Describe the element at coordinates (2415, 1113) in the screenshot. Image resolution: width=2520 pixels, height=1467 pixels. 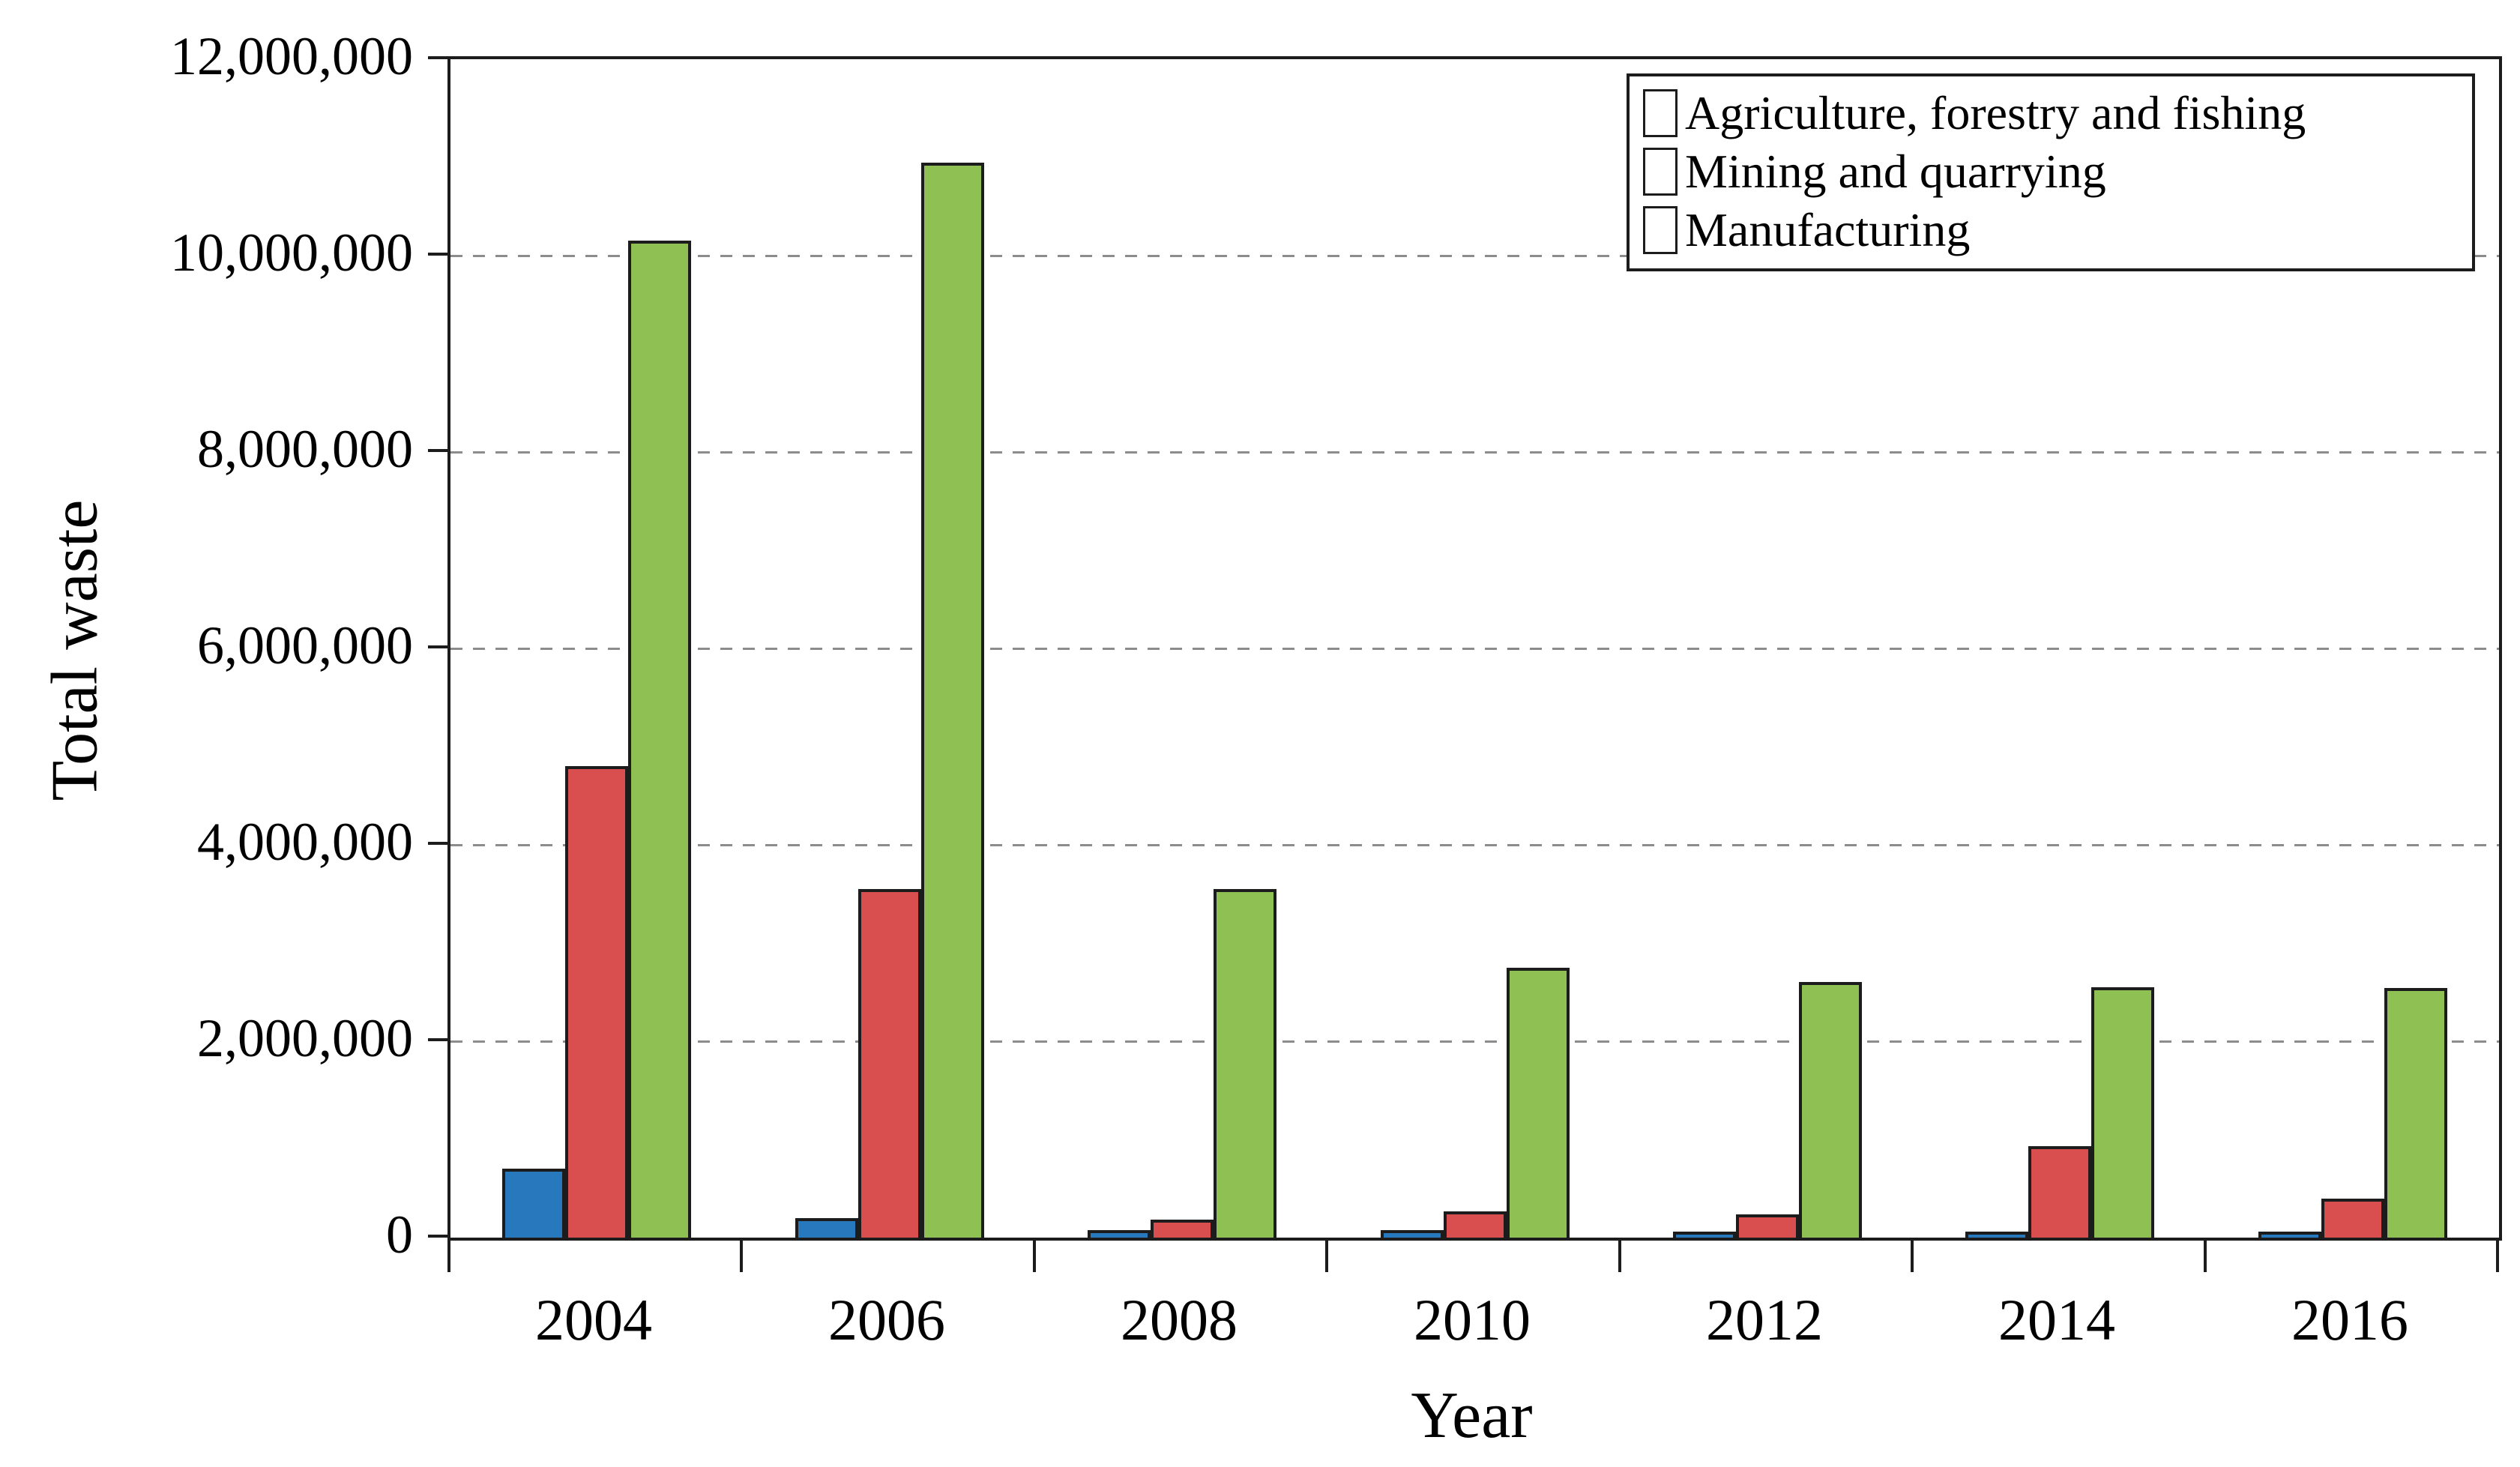
I see `bar-2016-series2` at that location.